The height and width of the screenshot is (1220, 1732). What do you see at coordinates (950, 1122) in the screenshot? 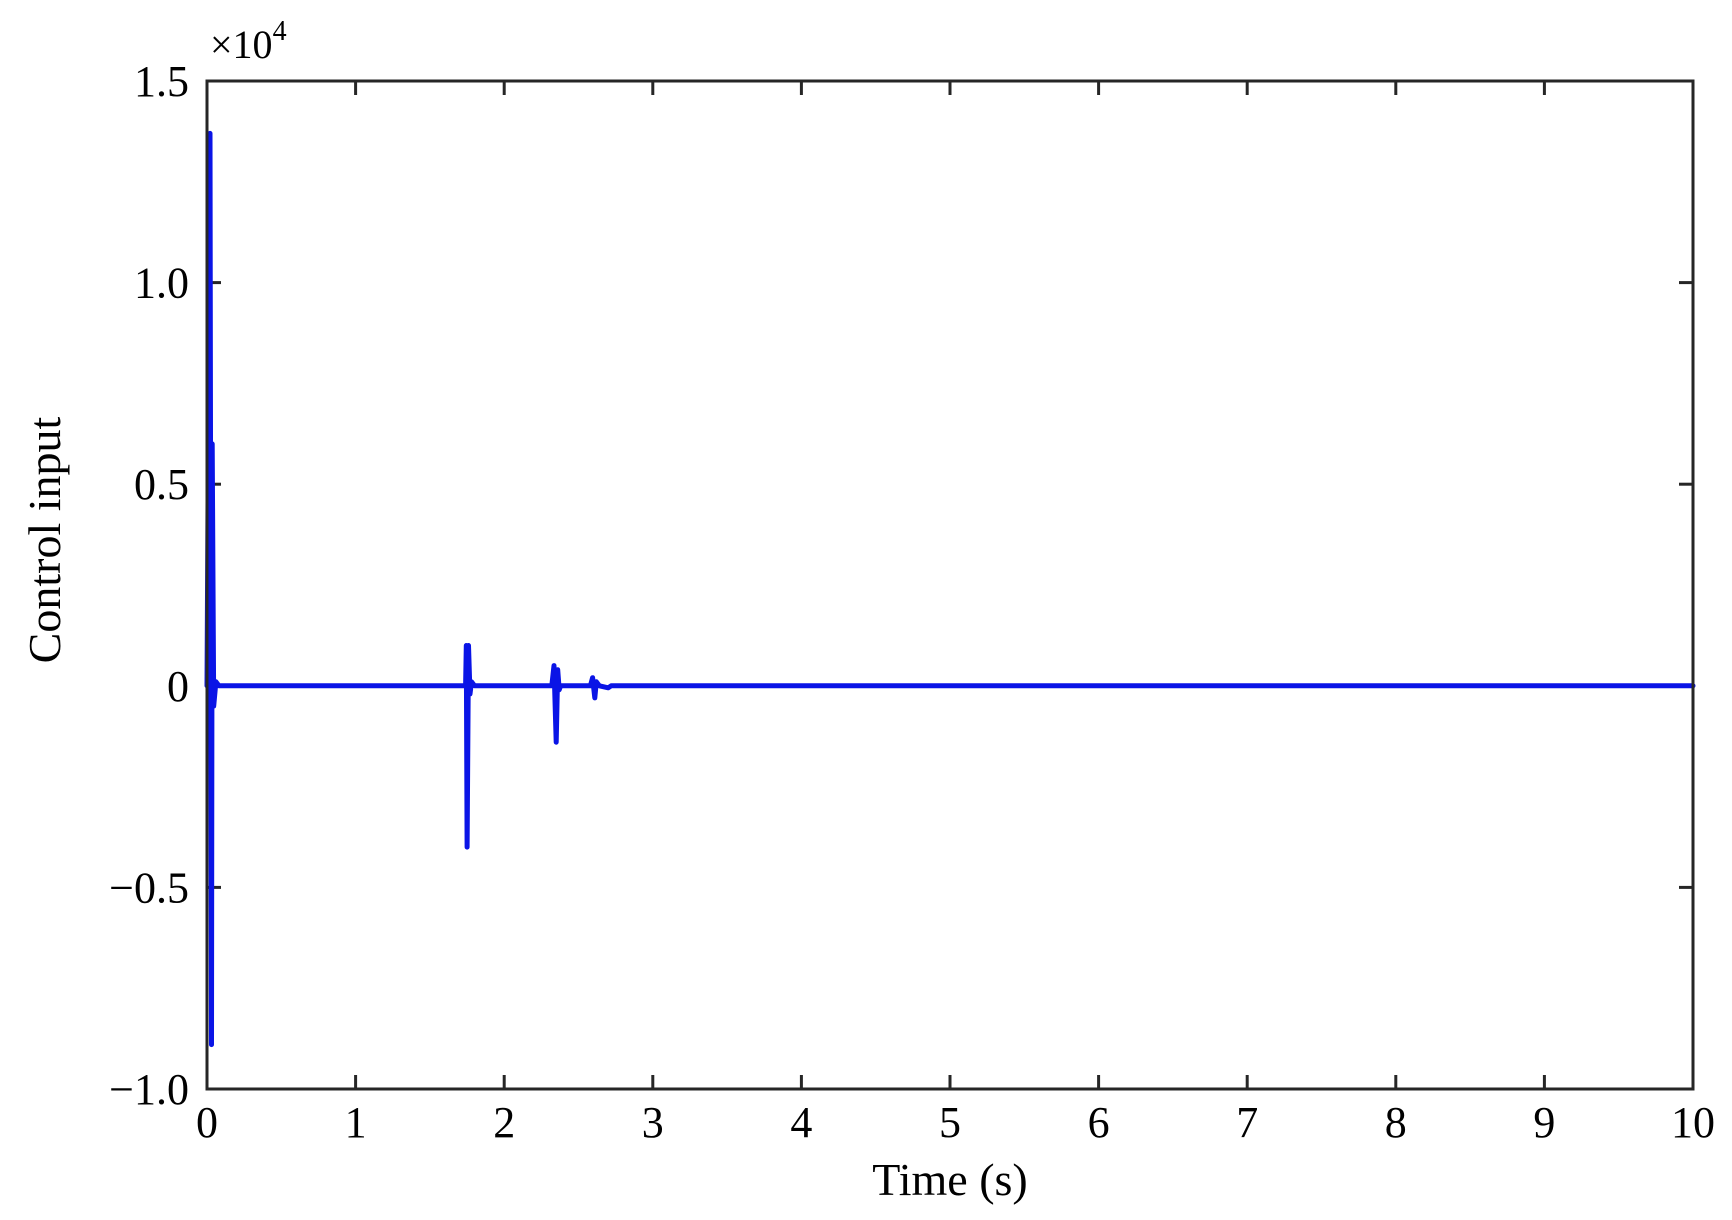
I see `x-tick-label-5: 5` at bounding box center [950, 1122].